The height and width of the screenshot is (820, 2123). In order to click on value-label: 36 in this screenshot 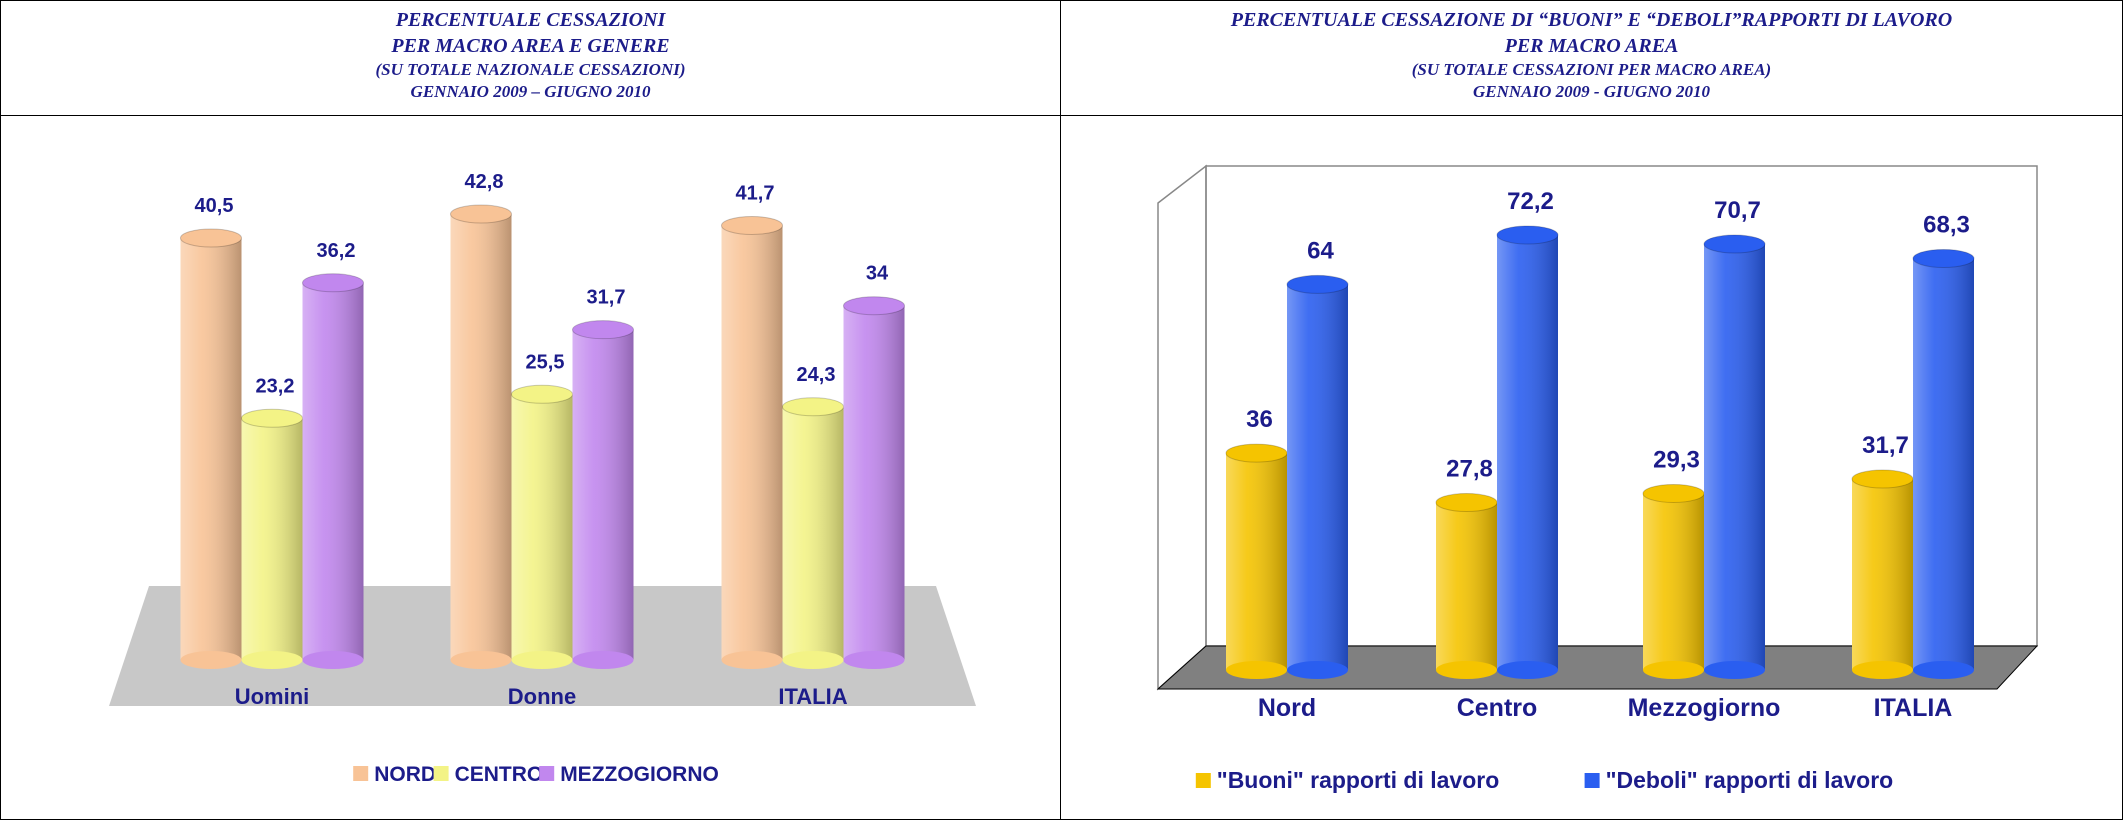, I will do `click(1259, 419)`.